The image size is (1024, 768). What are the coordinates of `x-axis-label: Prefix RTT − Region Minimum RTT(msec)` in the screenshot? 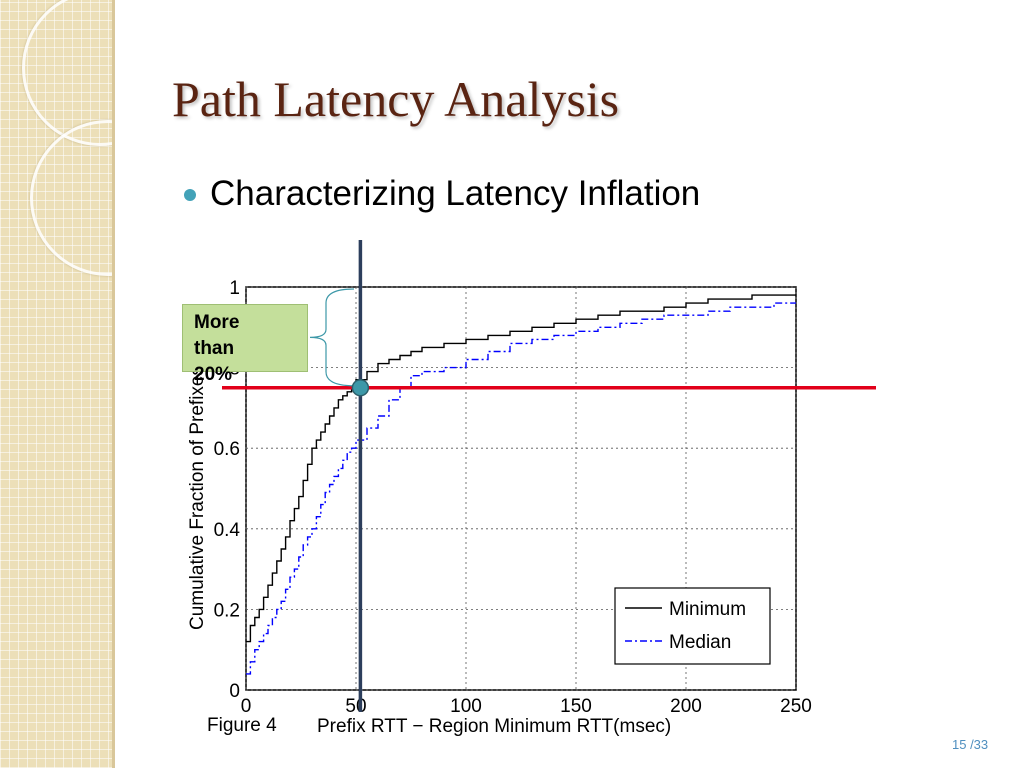 It's located at (494, 726).